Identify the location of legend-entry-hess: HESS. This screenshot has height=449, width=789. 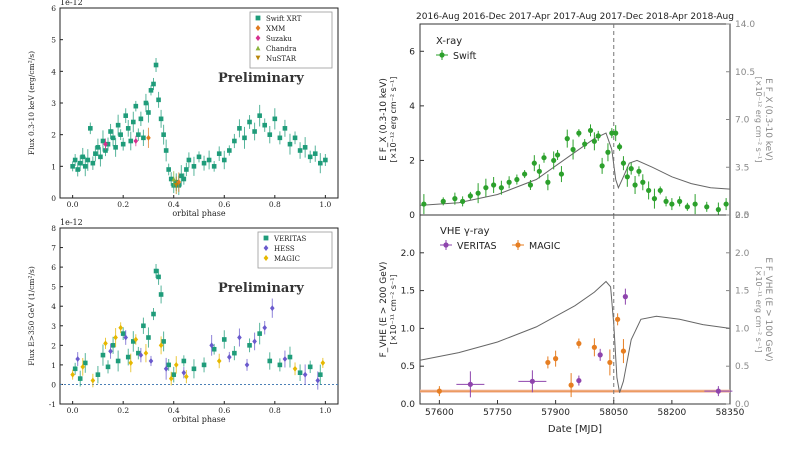
(284, 249).